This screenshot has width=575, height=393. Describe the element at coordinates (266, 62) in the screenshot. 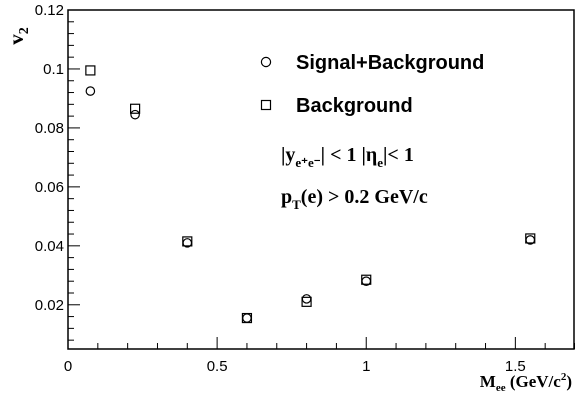

I see `legend-circle-marker` at that location.